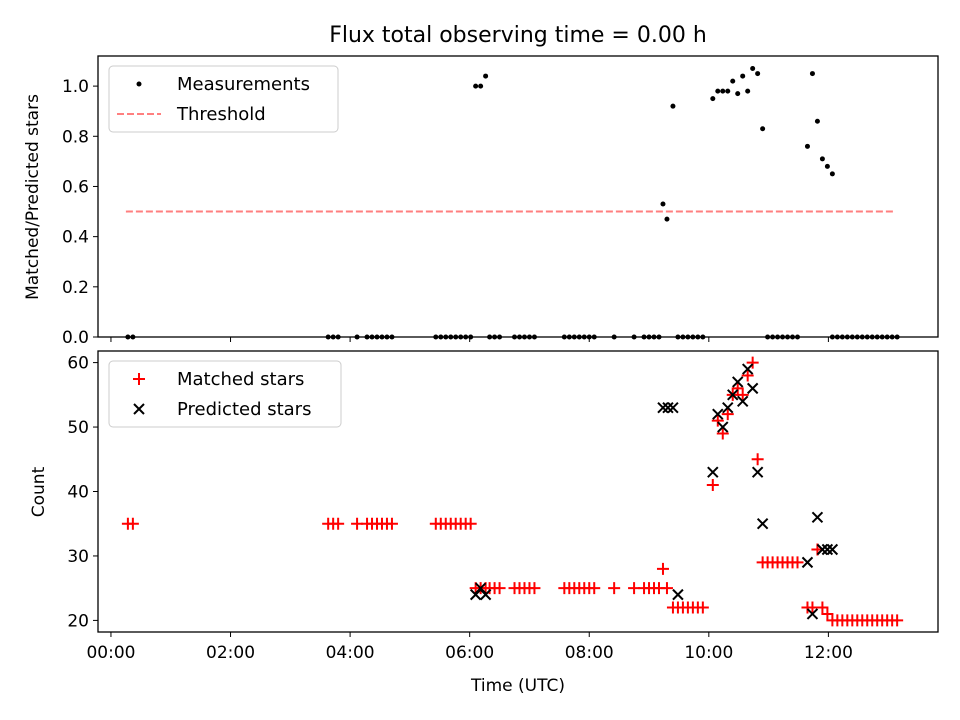 The height and width of the screenshot is (720, 960). I want to click on top-y-tick-label: 0.6, so click(75, 187).